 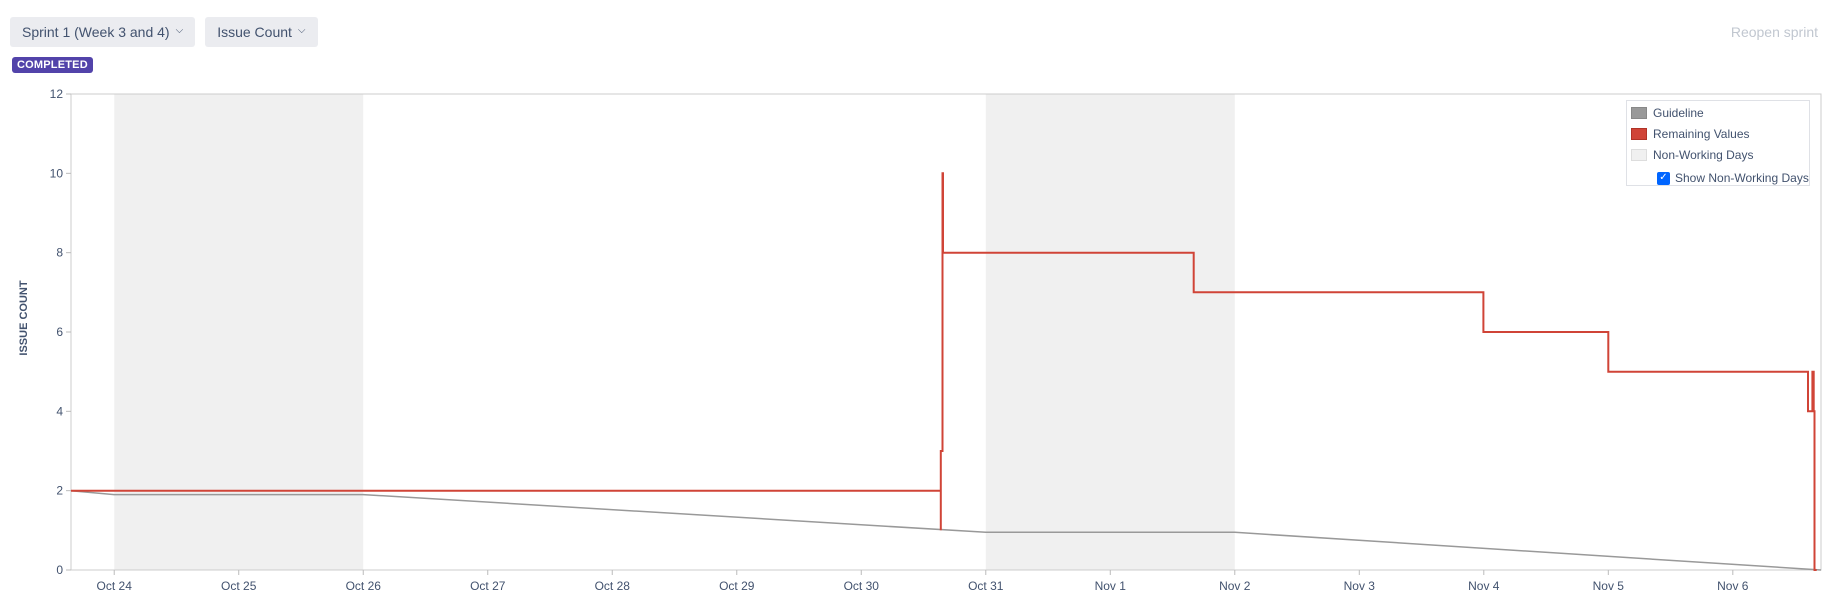 What do you see at coordinates (24, 317) in the screenshot?
I see `y-axis-label: ISSUE COUNT` at bounding box center [24, 317].